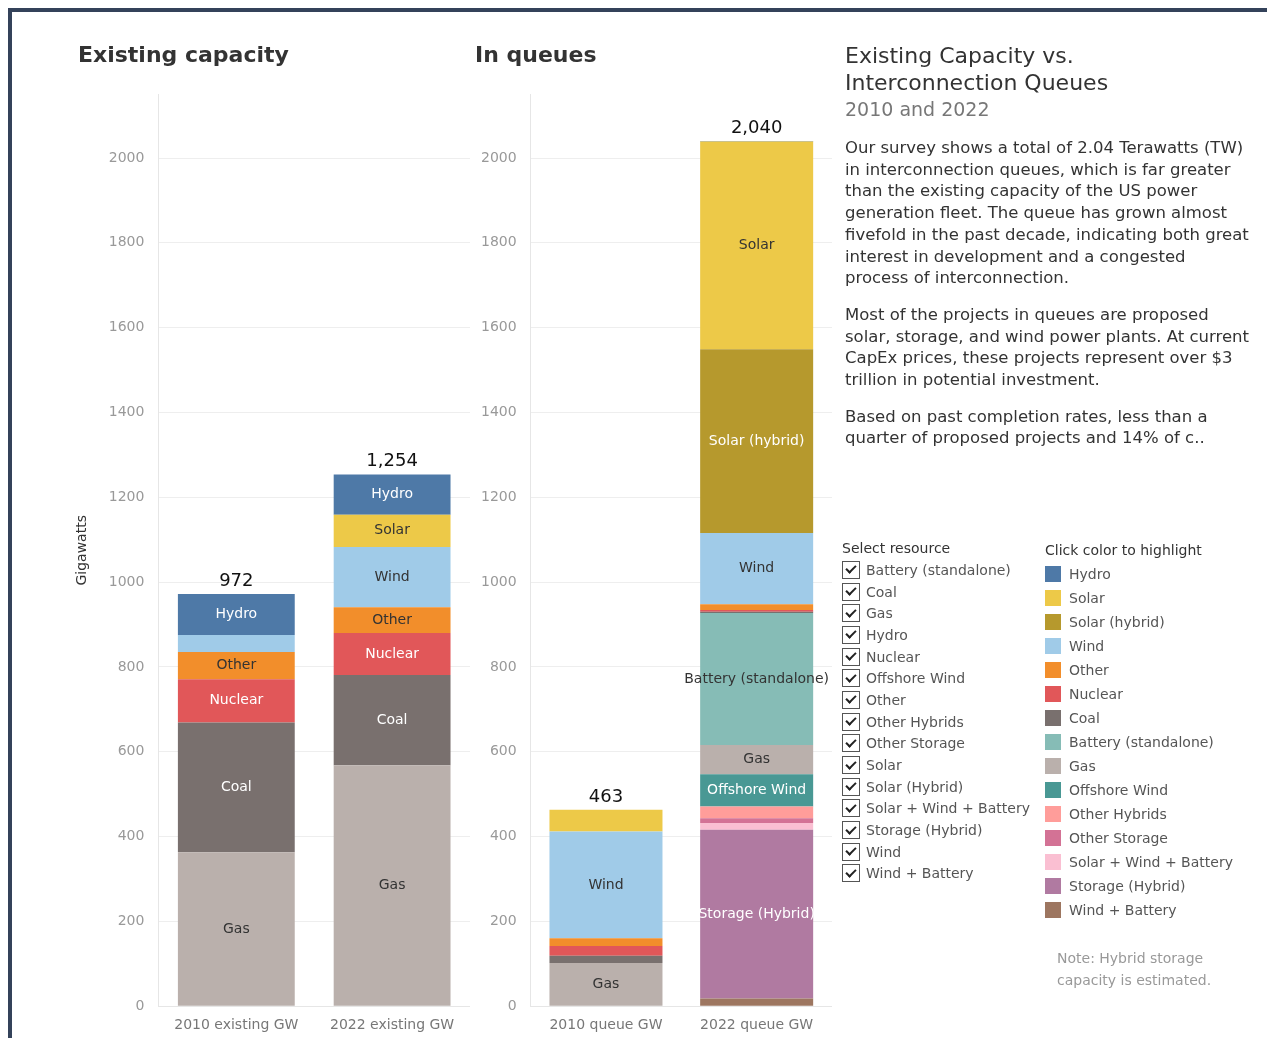  What do you see at coordinates (938, 569) in the screenshot?
I see `text: Battery (standalone)` at bounding box center [938, 569].